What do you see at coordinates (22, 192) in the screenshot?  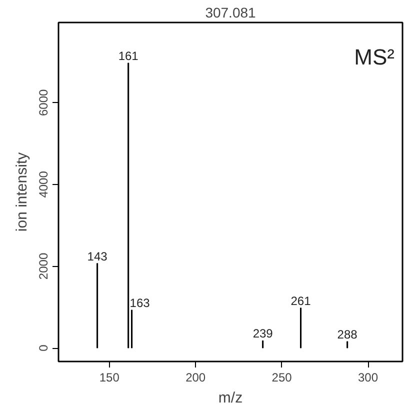 I see `y-axis-title: ion intensity` at bounding box center [22, 192].